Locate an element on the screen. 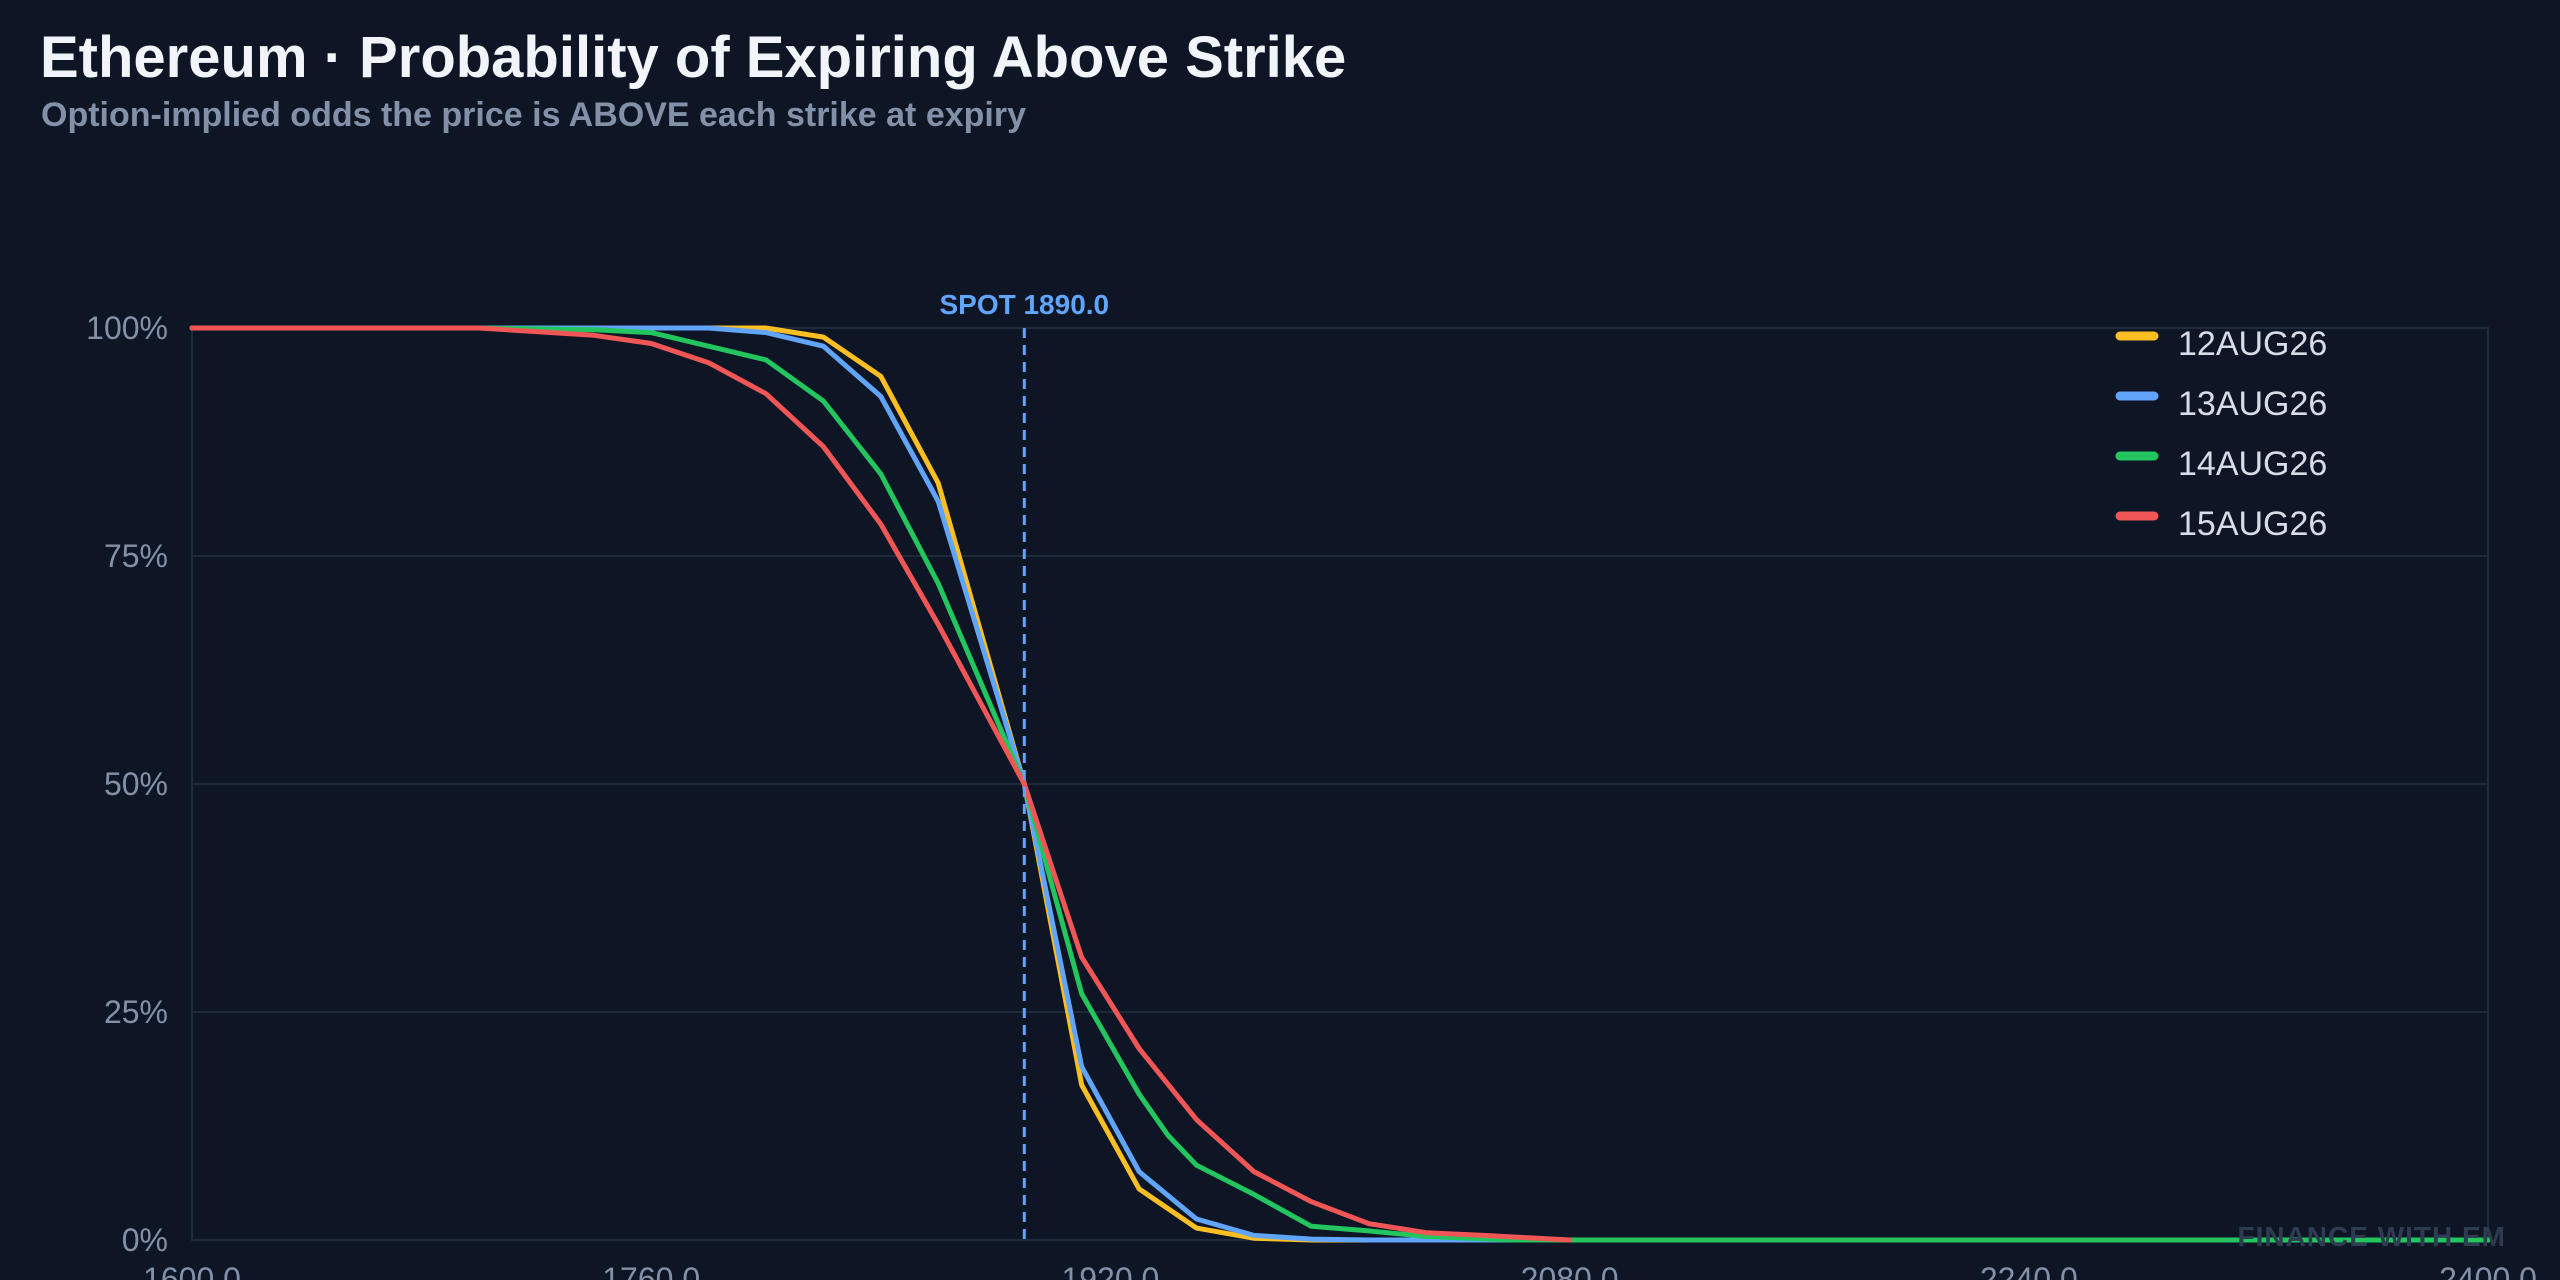 The height and width of the screenshot is (1280, 2560). legend-label: 15AUG26 is located at coordinates (2252, 524).